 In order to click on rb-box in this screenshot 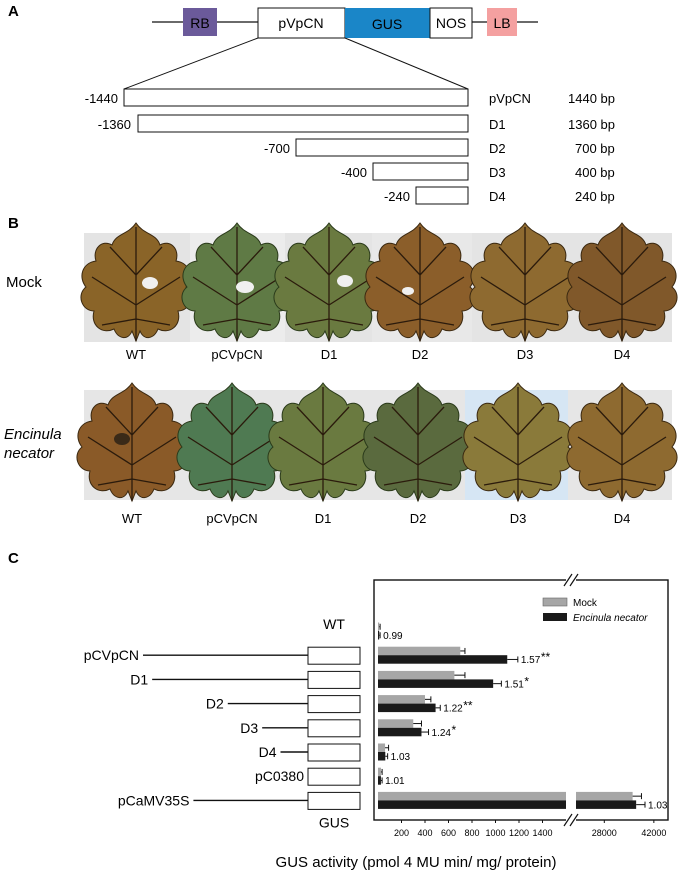, I will do `click(200, 22)`.